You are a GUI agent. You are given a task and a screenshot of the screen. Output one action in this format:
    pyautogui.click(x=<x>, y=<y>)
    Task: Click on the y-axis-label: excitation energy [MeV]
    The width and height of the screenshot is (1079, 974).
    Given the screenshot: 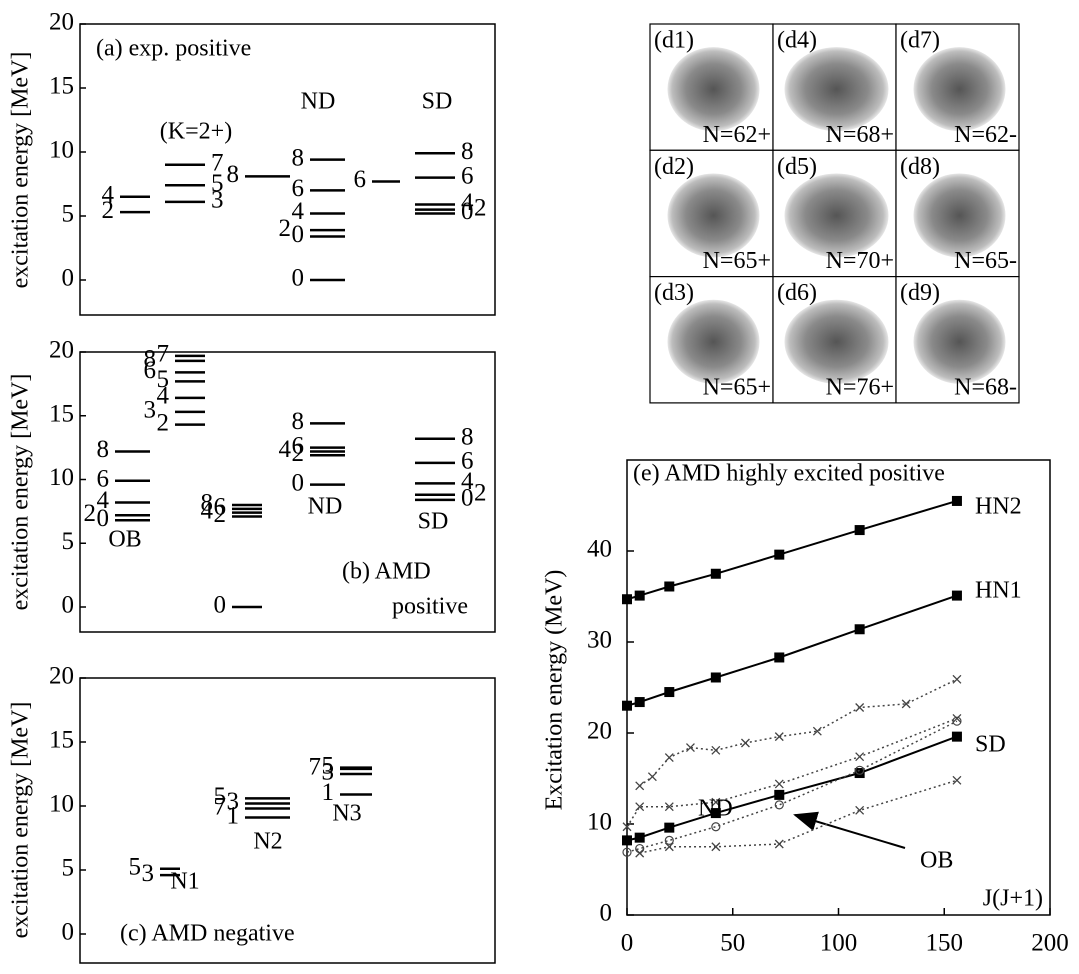 What is the action you would take?
    pyautogui.click(x=21, y=820)
    